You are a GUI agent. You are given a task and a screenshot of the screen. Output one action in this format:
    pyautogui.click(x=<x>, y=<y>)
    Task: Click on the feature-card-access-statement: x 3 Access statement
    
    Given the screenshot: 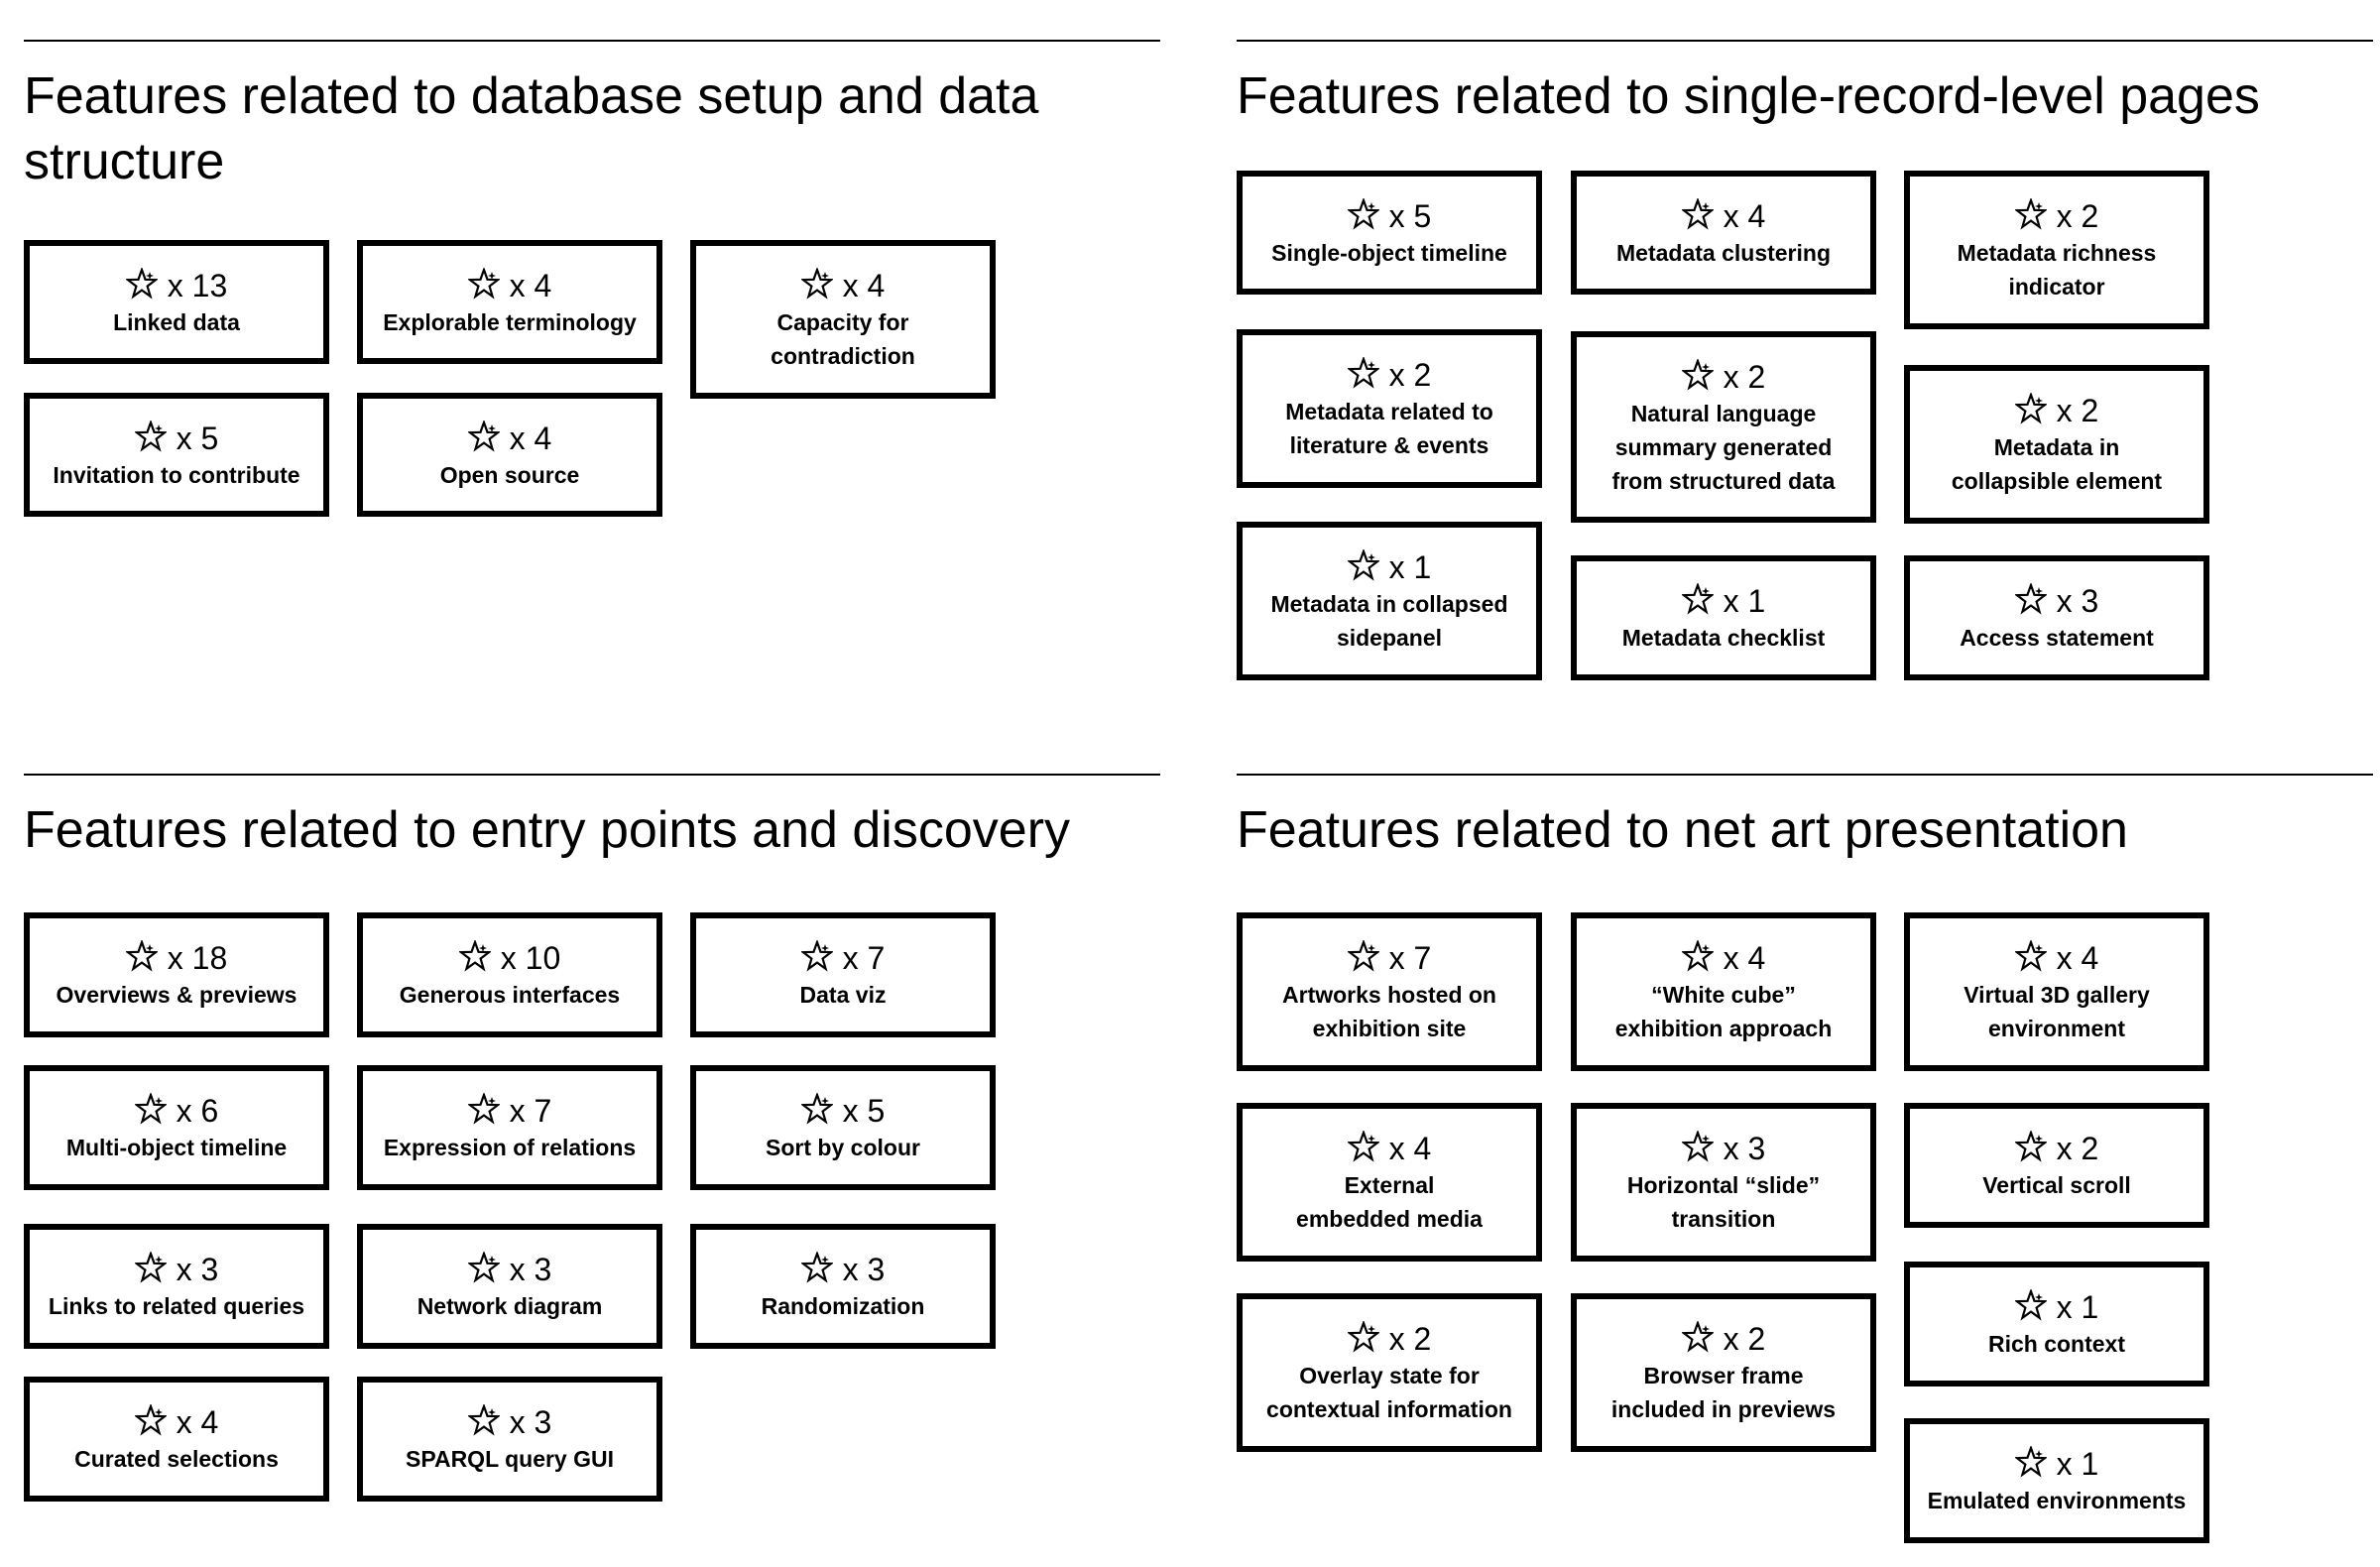 What is the action you would take?
    pyautogui.click(x=2056, y=618)
    